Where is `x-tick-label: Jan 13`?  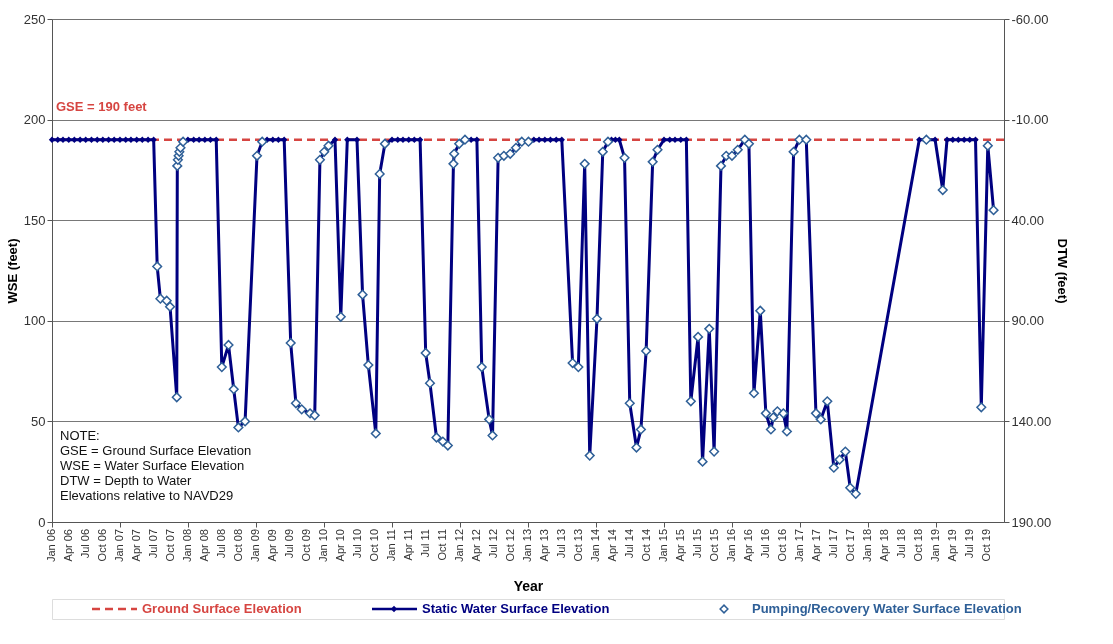
x-tick-label: Jan 13 is located at coordinates (527, 546).